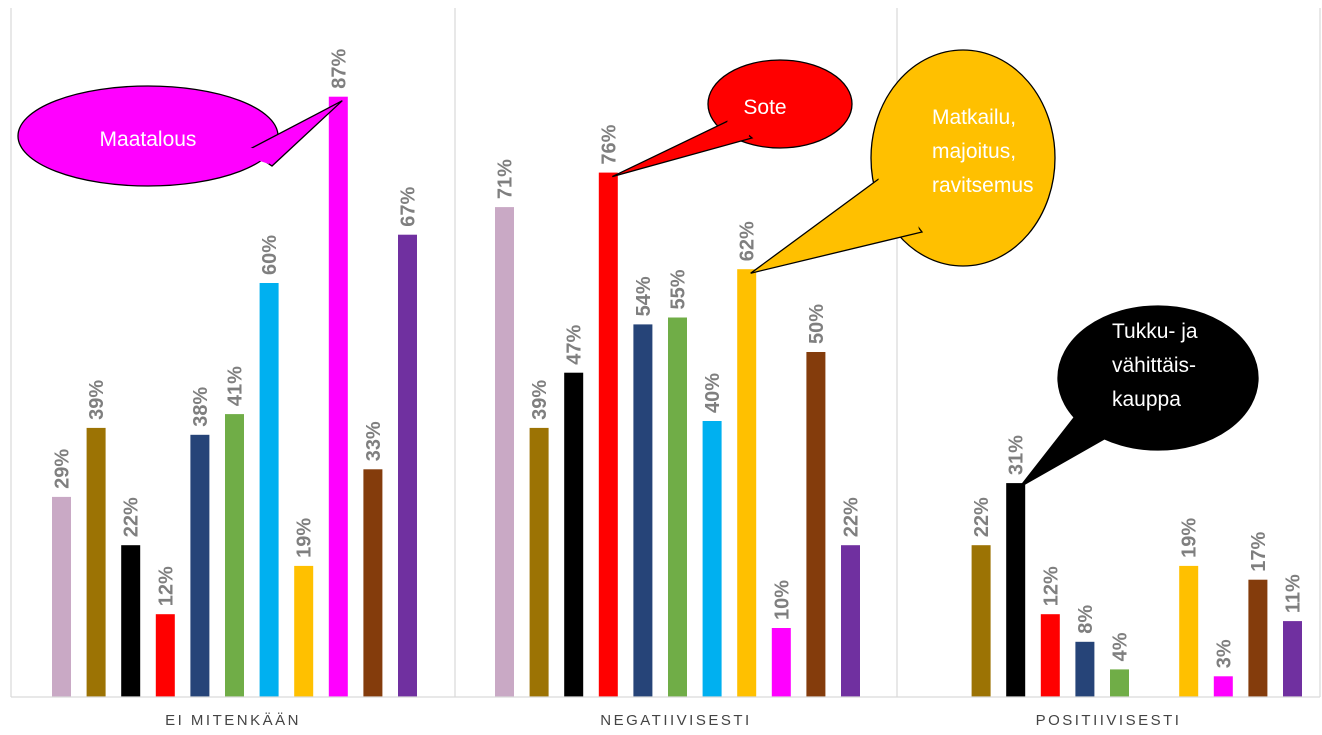 This screenshot has height=735, width=1322. Describe the element at coordinates (339, 68) in the screenshot. I see `data-label: 87%` at that location.